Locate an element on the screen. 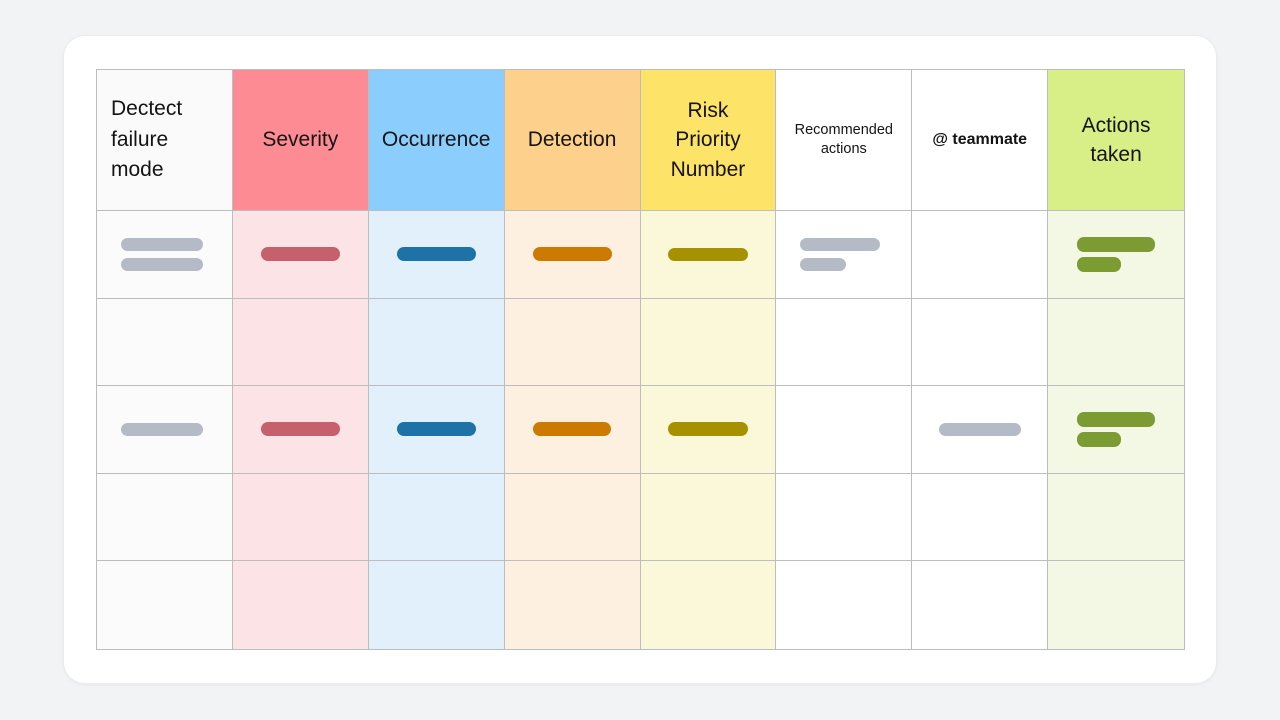 This screenshot has width=1280, height=720. column-header-recommended-actions: Recommended actions is located at coordinates (844, 140).